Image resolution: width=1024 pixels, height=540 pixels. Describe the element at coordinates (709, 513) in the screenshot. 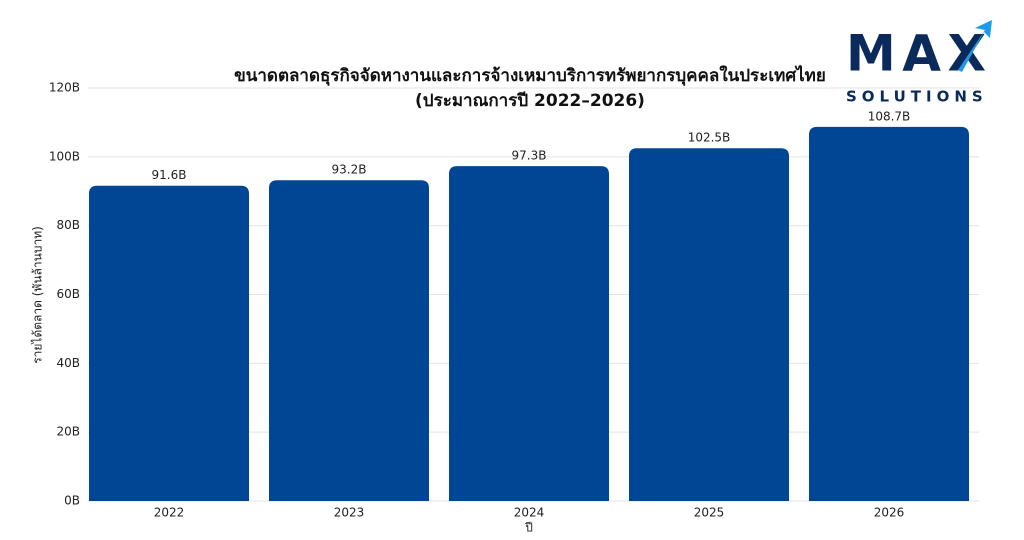

I see `x-tick-label: 2025` at that location.